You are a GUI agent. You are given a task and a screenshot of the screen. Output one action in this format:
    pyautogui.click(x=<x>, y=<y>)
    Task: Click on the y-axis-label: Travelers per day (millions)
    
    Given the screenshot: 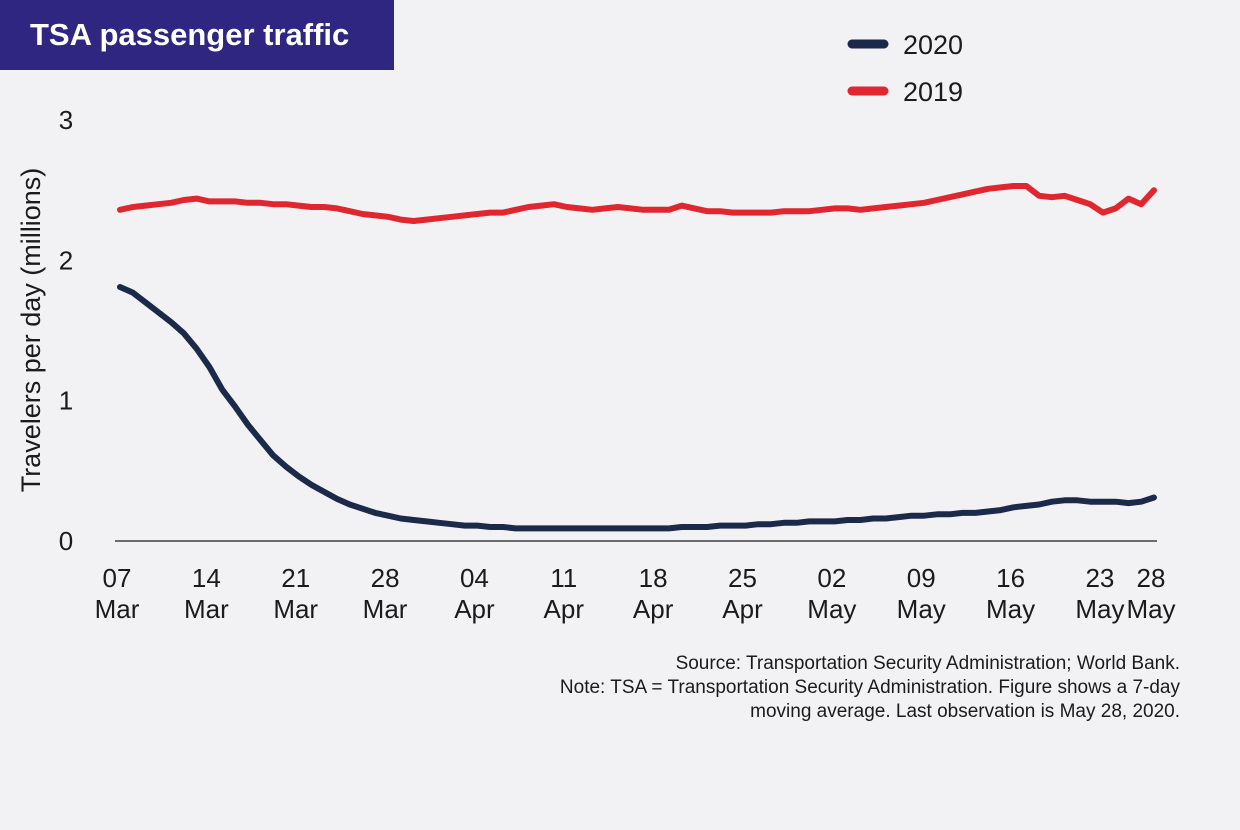 What is the action you would take?
    pyautogui.click(x=31, y=330)
    